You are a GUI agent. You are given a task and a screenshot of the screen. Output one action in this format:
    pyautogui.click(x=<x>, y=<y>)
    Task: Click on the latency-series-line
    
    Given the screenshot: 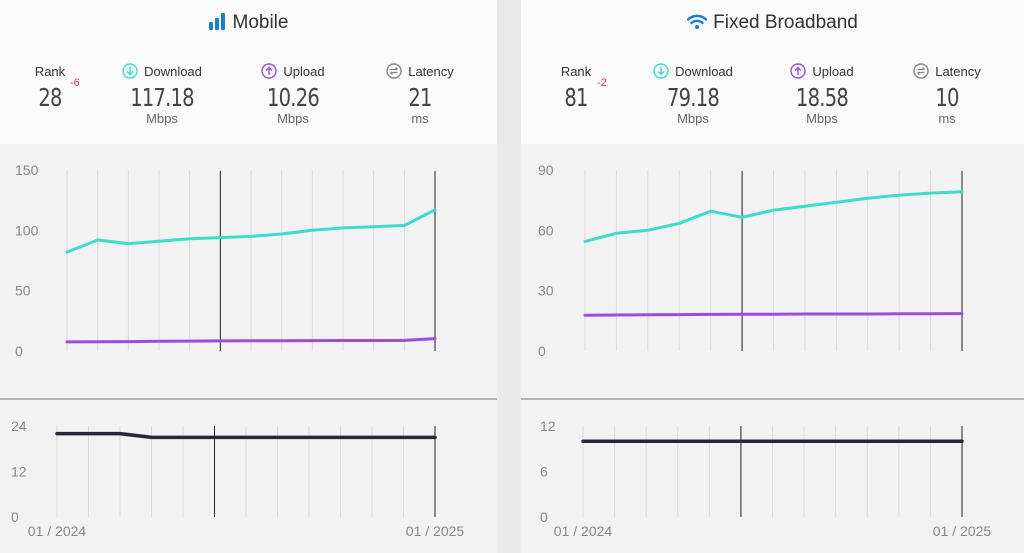 What is the action you would take?
    pyautogui.click(x=246, y=435)
    